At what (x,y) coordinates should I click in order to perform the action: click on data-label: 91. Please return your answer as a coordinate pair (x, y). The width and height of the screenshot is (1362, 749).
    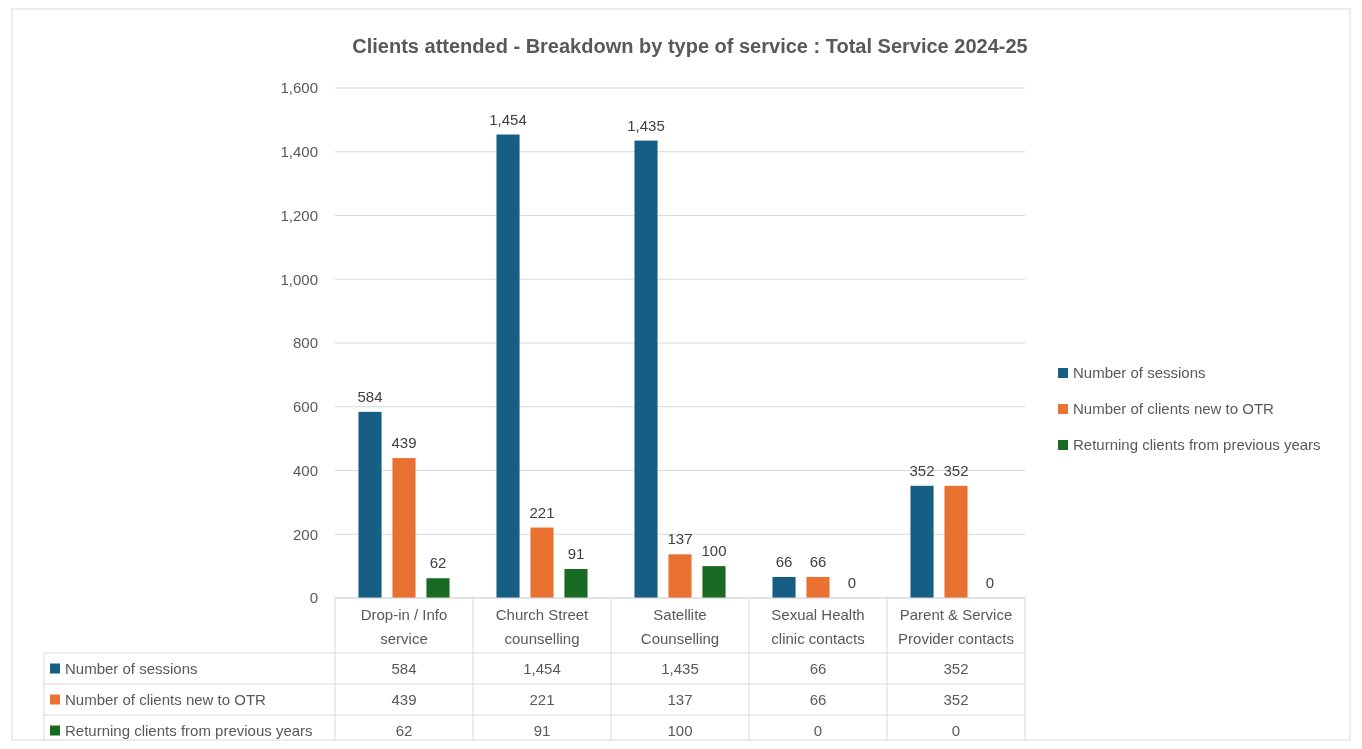
    Looking at the image, I should click on (542, 730).